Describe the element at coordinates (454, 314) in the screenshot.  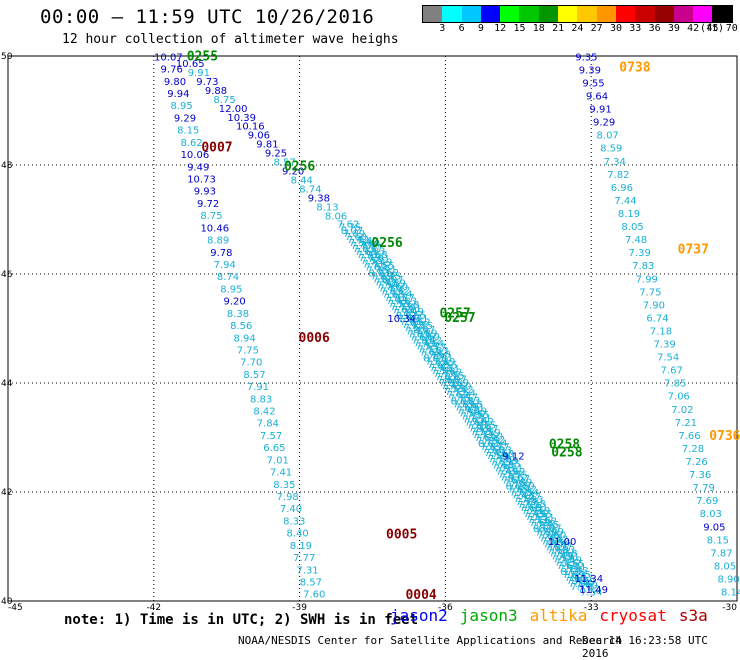
I see `pass-time-label: 0257` at that location.